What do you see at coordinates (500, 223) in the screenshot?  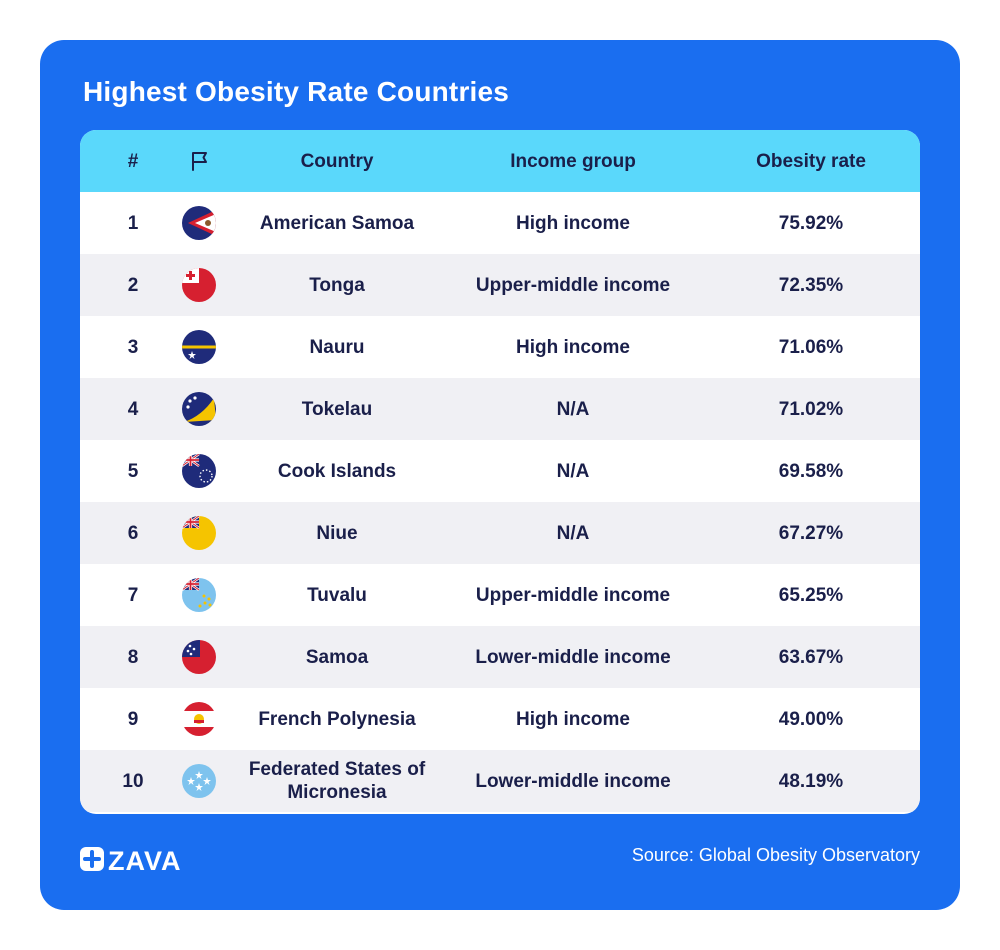 I see `table-row: 1 American Samoa High income 75.92%` at bounding box center [500, 223].